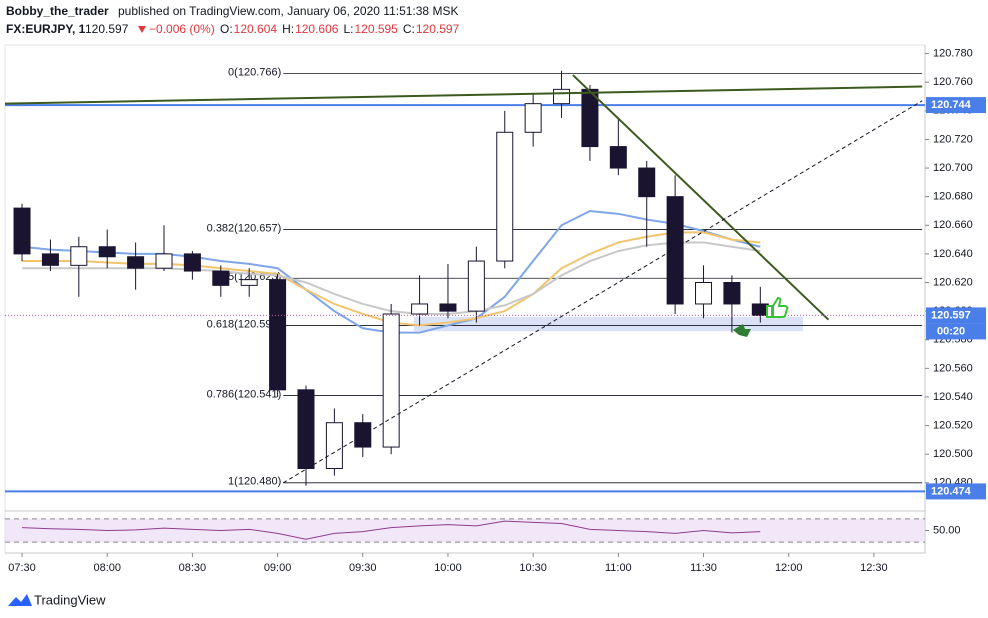 The height and width of the screenshot is (618, 988). I want to click on ohlc: O: 120.604 H: 120.606 L: 120.595 C: 120.597, so click(340, 29).